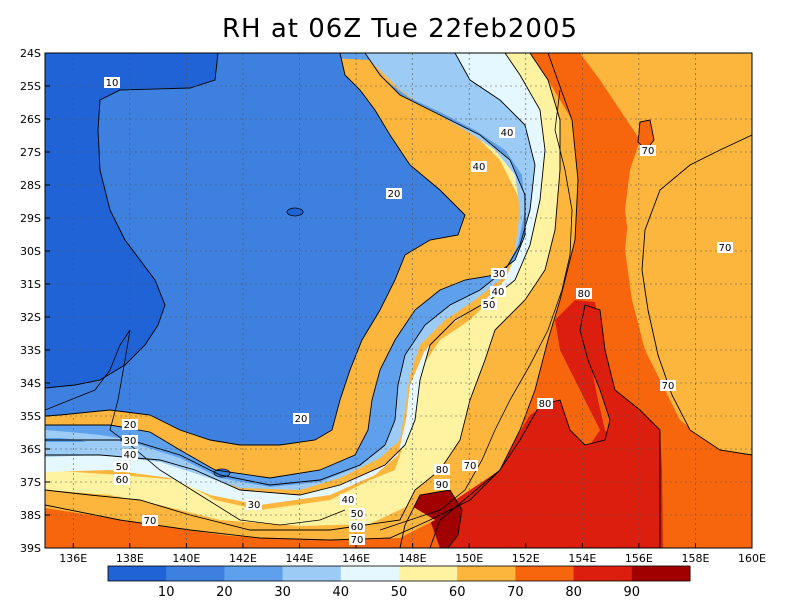 This screenshot has height=600, width=800. What do you see at coordinates (30, 449) in the screenshot?
I see `lat-tick-label: 36S` at bounding box center [30, 449].